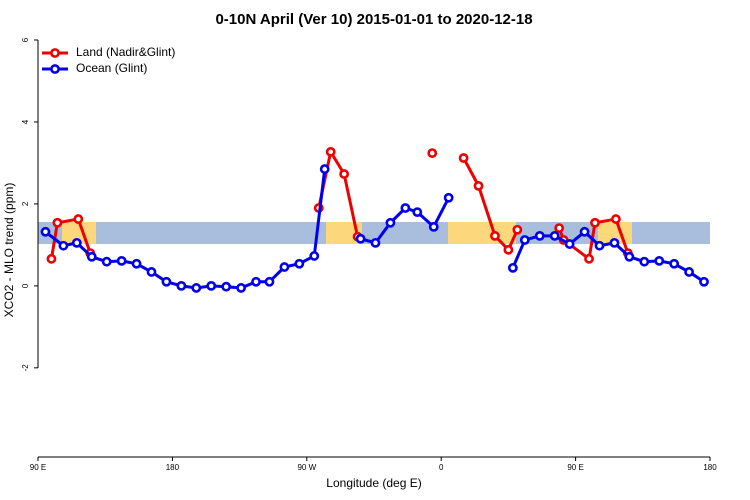 Image resolution: width=750 pixels, height=500 pixels. Describe the element at coordinates (25, 368) in the screenshot. I see `y-tick-label: -2` at that location.